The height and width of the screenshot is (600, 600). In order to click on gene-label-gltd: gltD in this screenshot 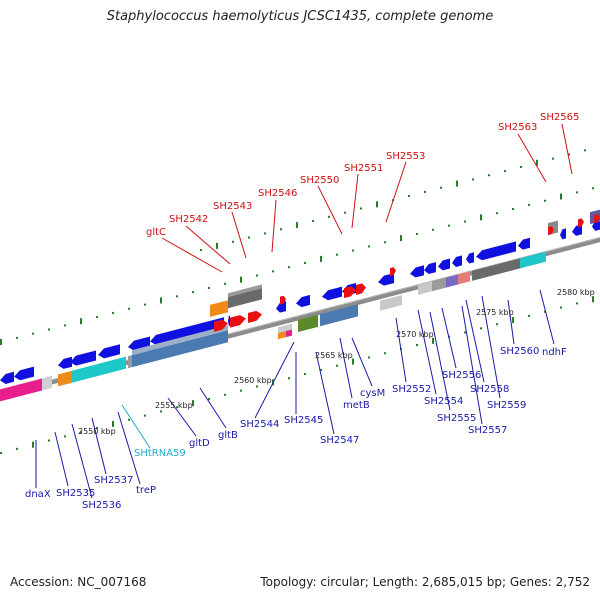, I will do `click(199, 443)`.